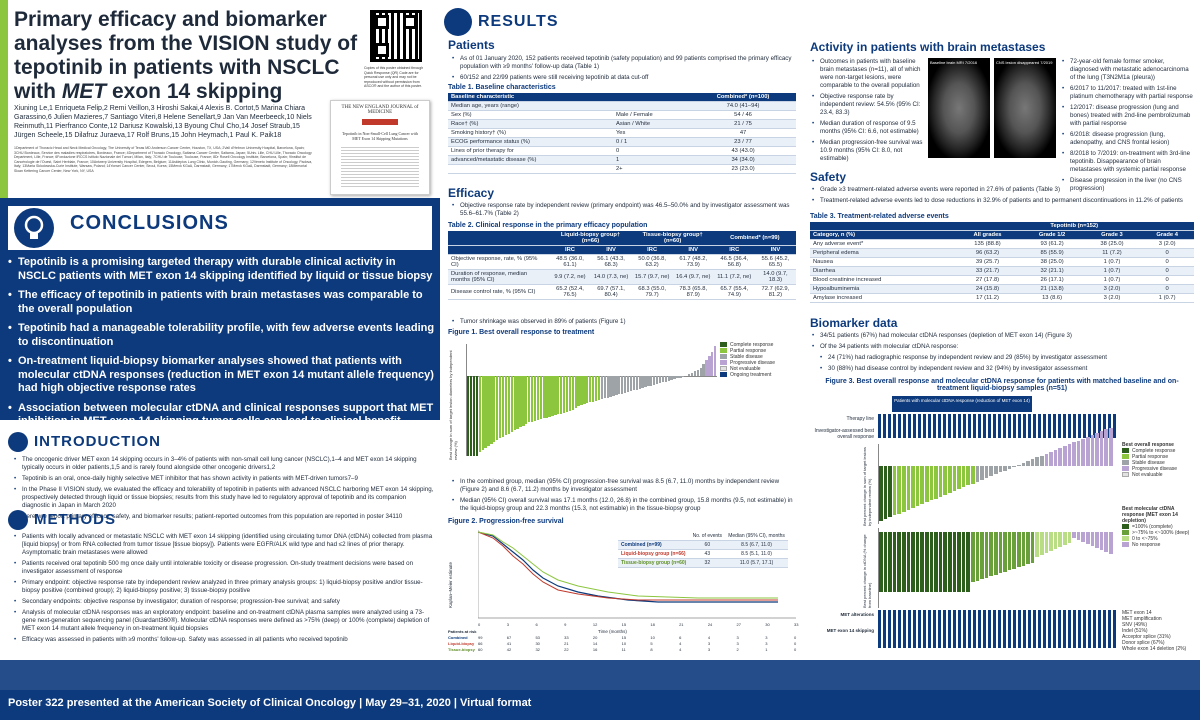 The image size is (1200, 720). What do you see at coordinates (622, 133) in the screenshot?
I see `table-row: Smoking history† (%) Yes 47` at bounding box center [622, 133].